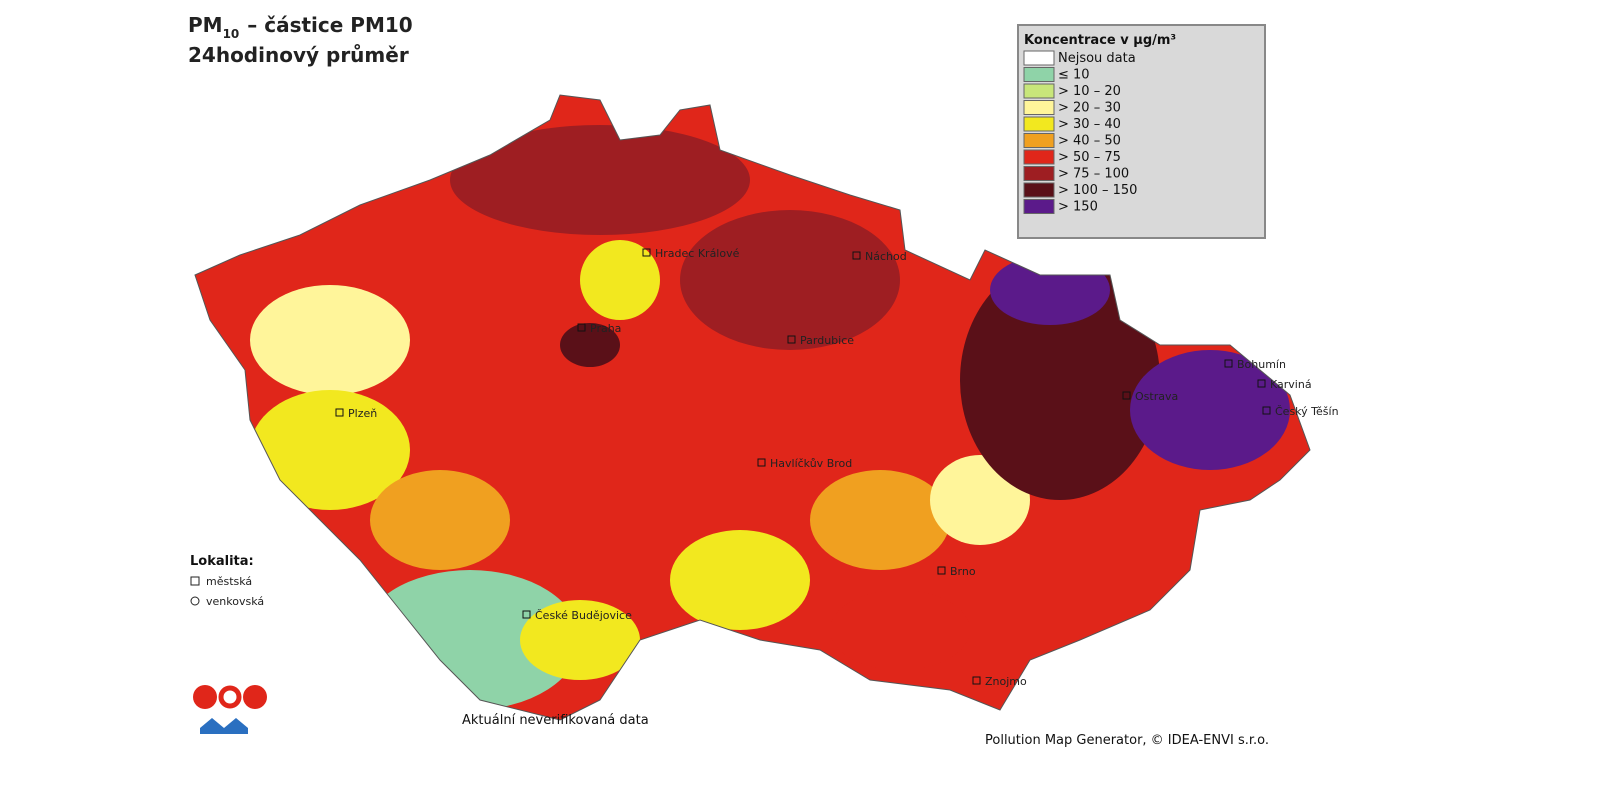  What do you see at coordinates (555, 720) in the screenshot?
I see `footer-note: Aktuální neverifikovaná data` at bounding box center [555, 720].